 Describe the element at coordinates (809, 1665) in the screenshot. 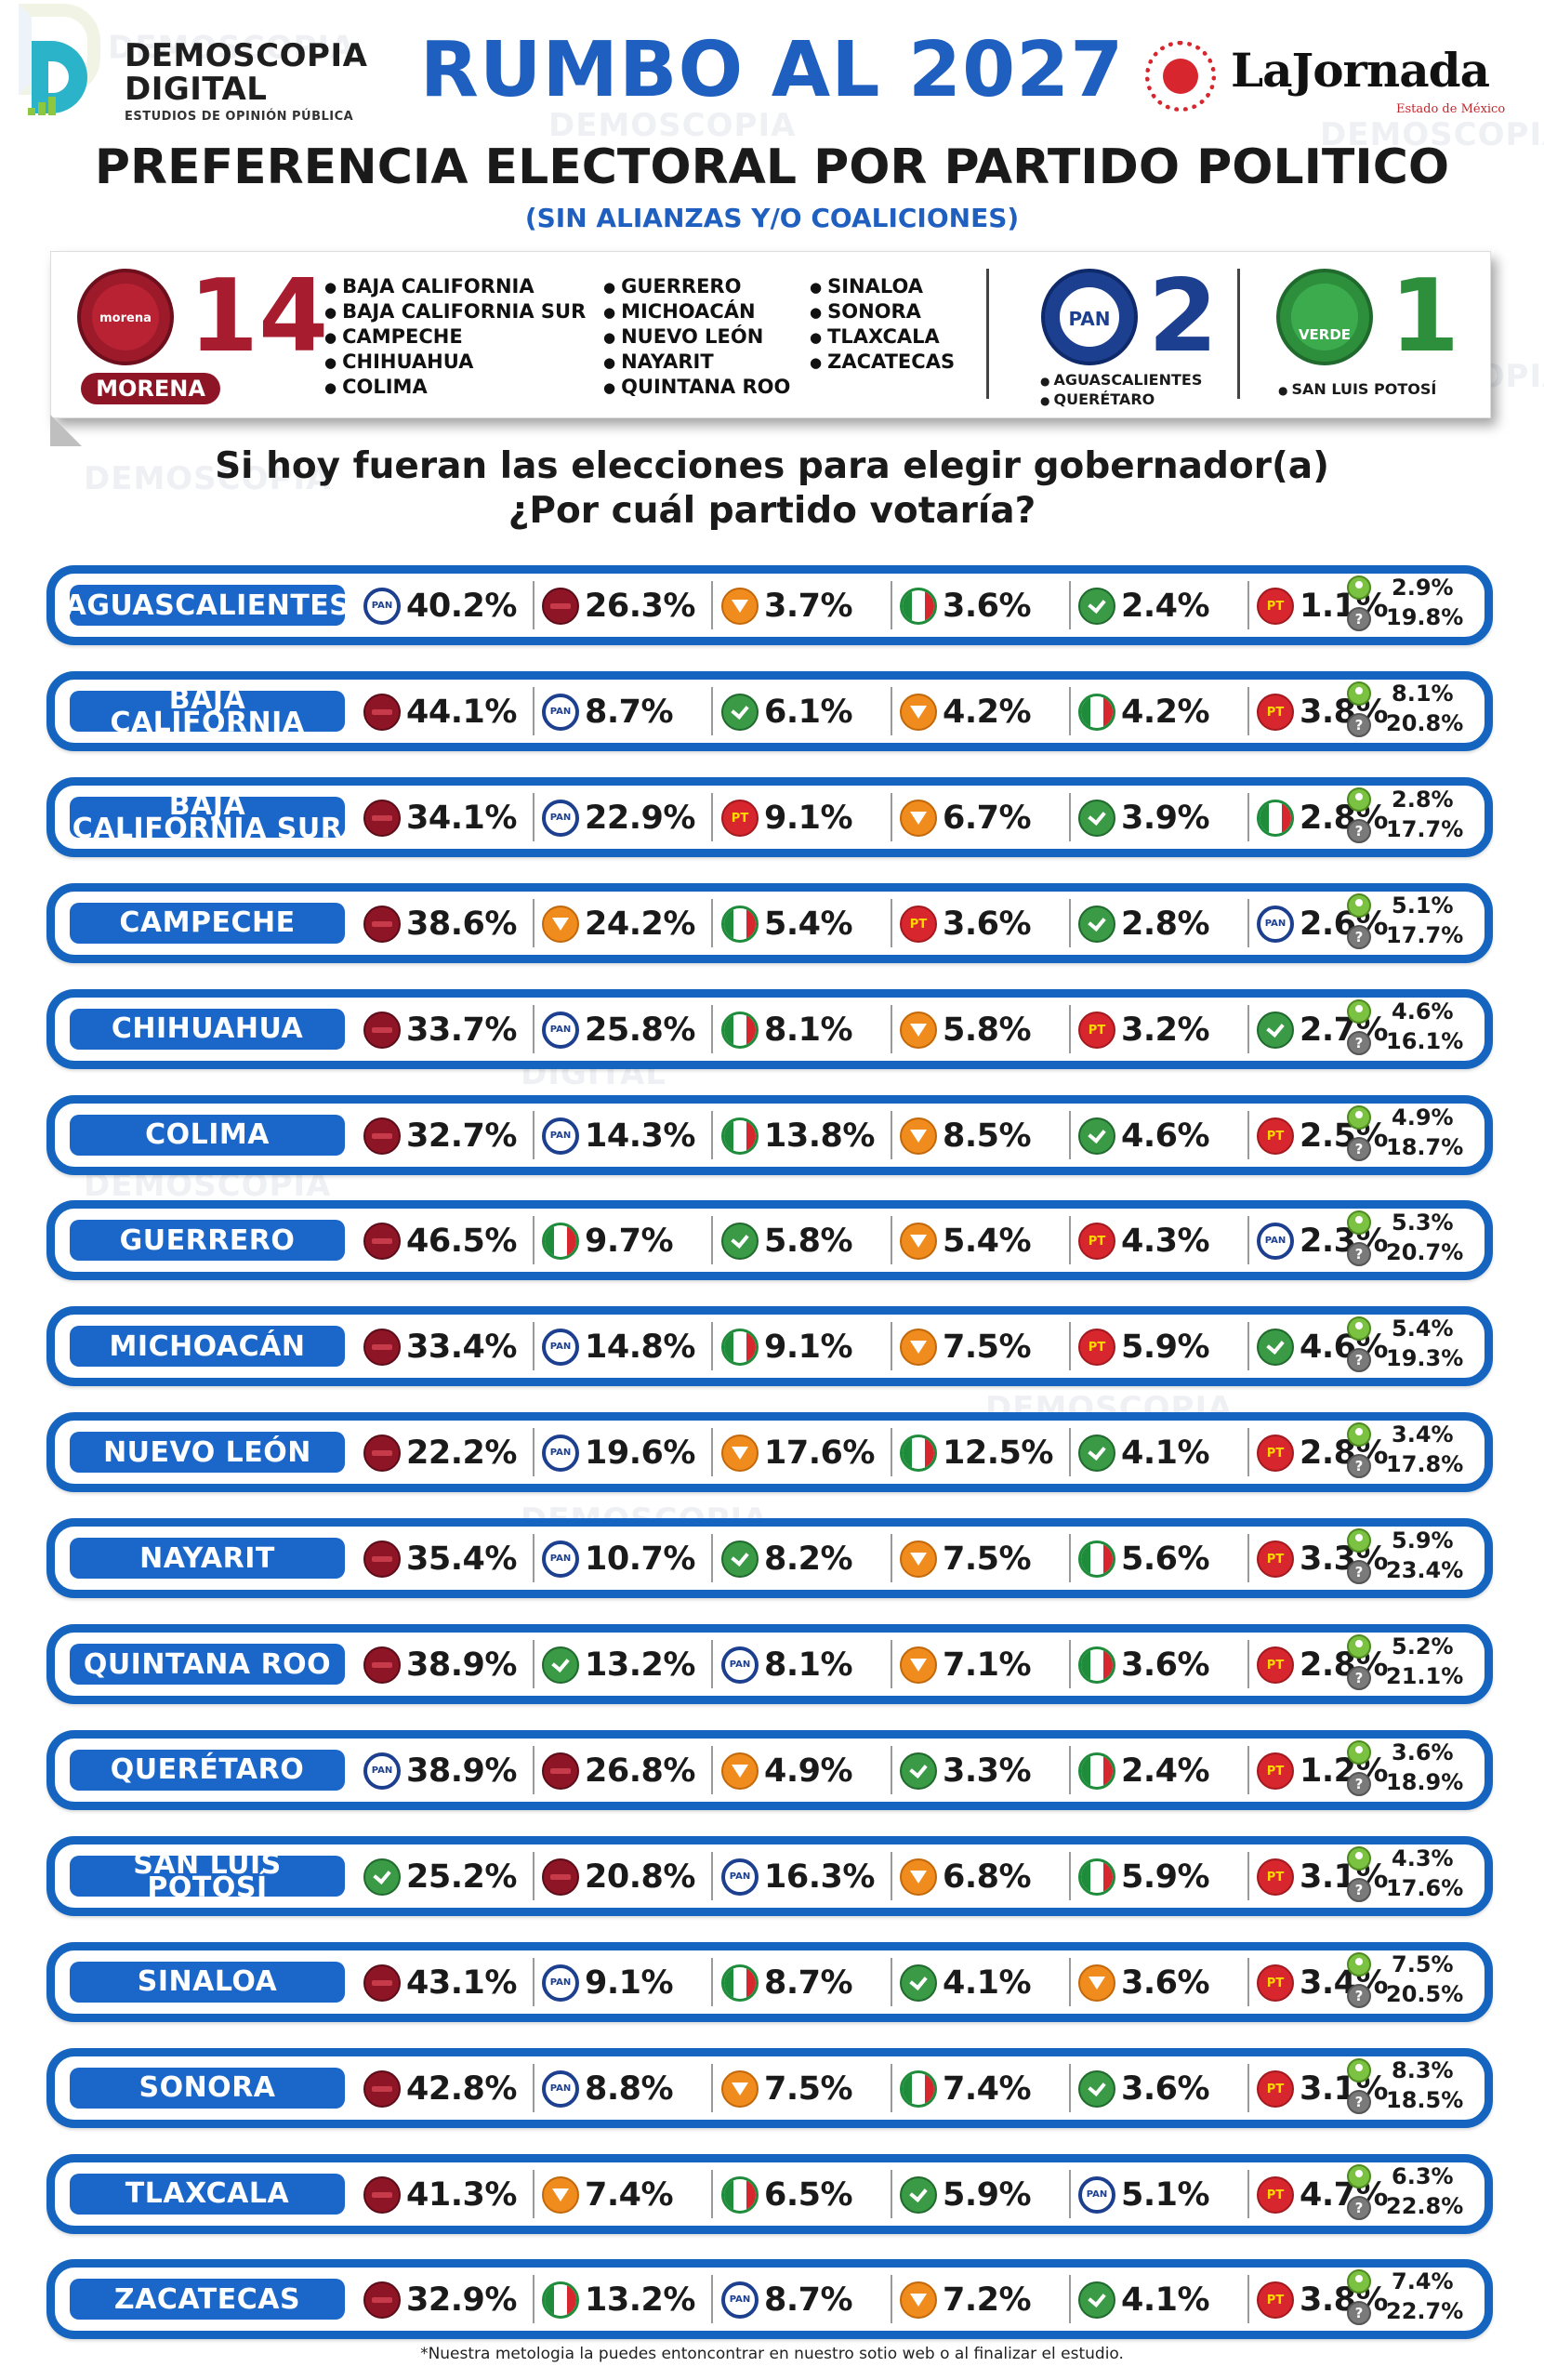

I see `party-percentage: 8.1%` at that location.